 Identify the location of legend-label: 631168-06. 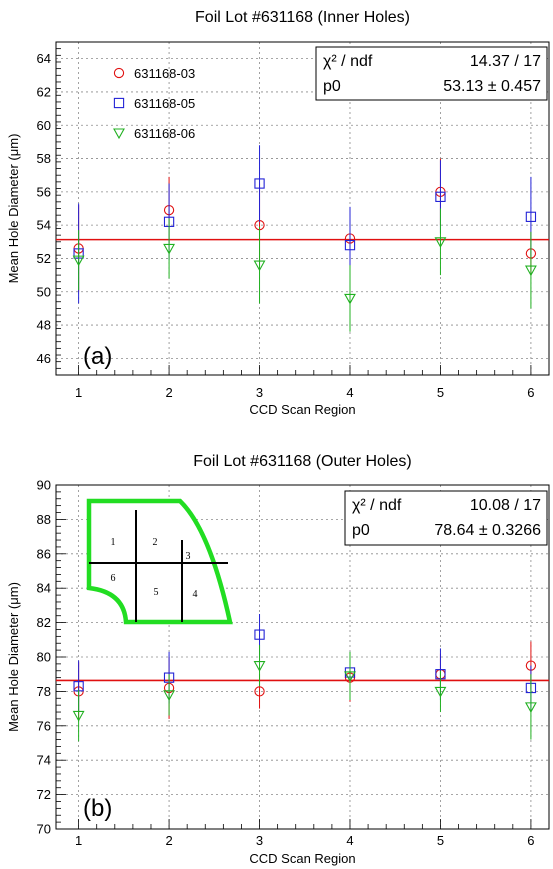
(164, 133).